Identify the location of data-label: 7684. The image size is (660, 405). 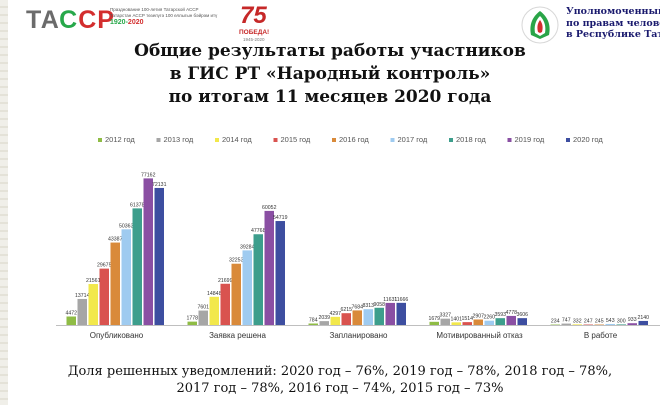
(357, 307).